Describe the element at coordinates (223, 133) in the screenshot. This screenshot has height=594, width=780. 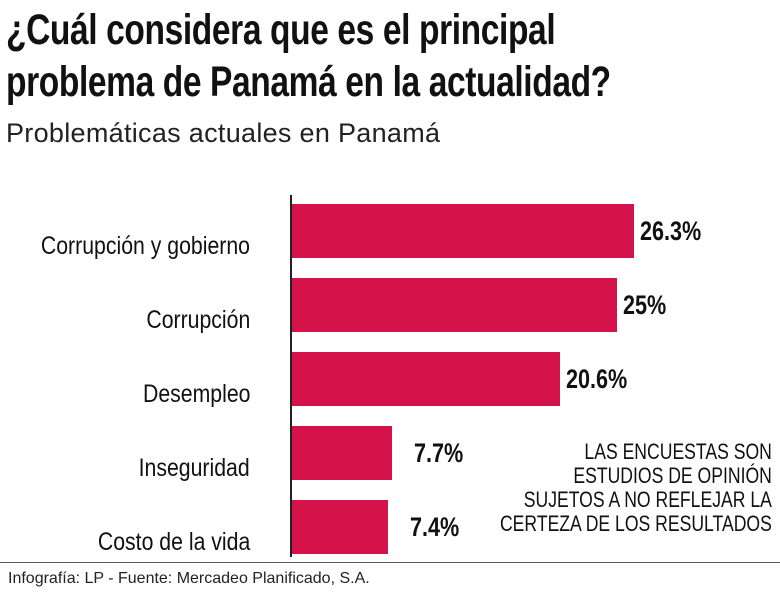
I see `subtitle: Problemáticas actuales en Panamá` at that location.